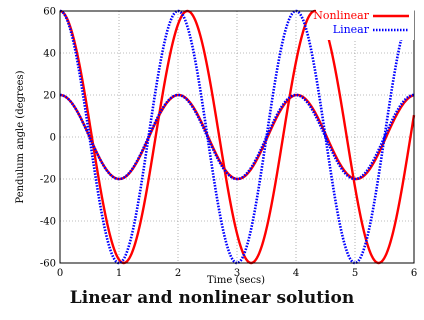 This screenshot has height=320, width=424. Describe the element at coordinates (351, 29) in the screenshot. I see `legend-label-linear: Linear` at that location.